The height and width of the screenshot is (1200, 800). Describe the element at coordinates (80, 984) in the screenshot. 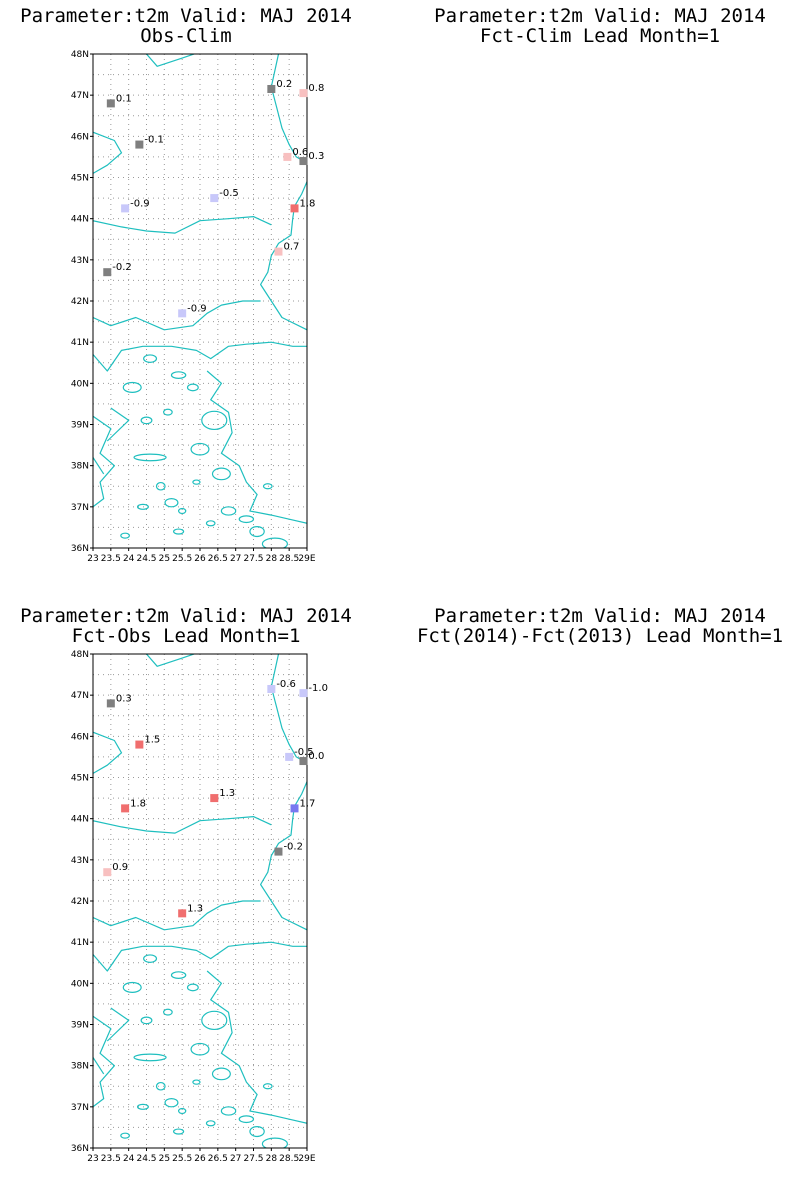

I see `lat-tick-label: 40N` at that location.